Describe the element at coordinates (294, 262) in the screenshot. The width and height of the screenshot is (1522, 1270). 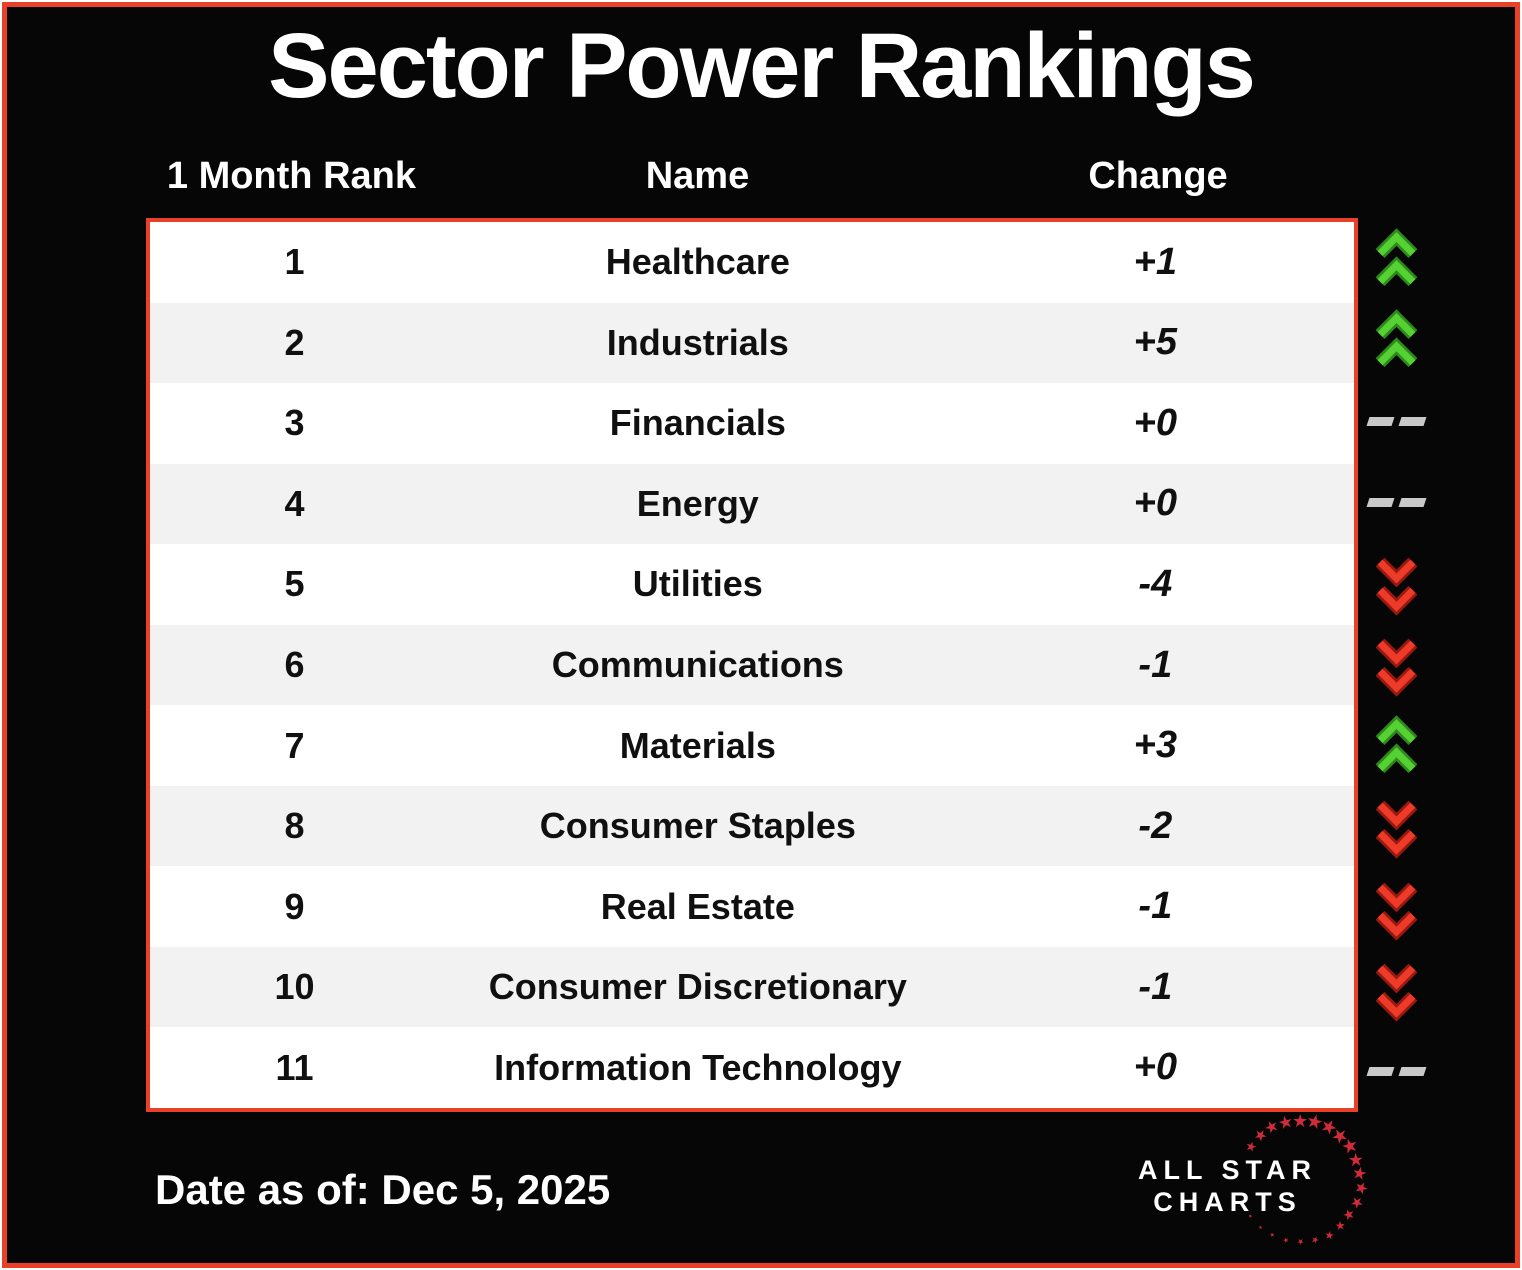
I see `rank-cell: 1` at that location.